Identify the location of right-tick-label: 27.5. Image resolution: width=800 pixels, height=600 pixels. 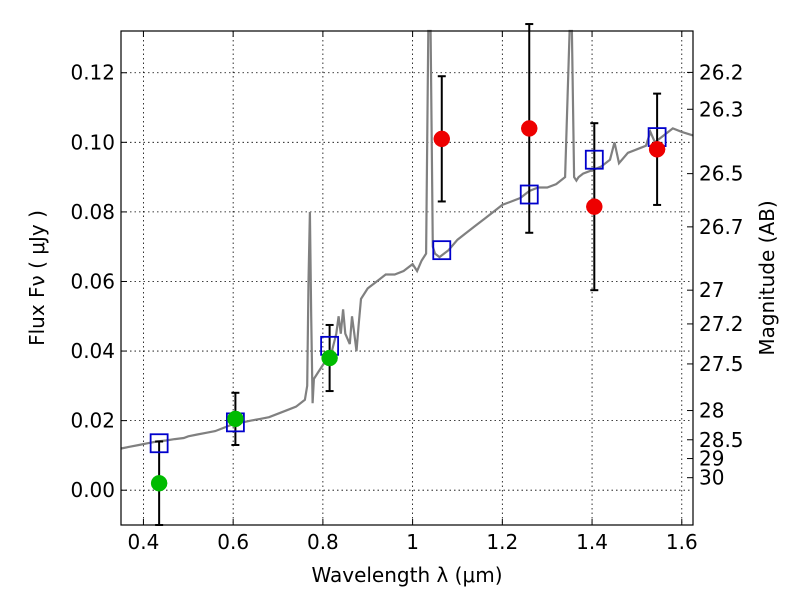
(721, 364).